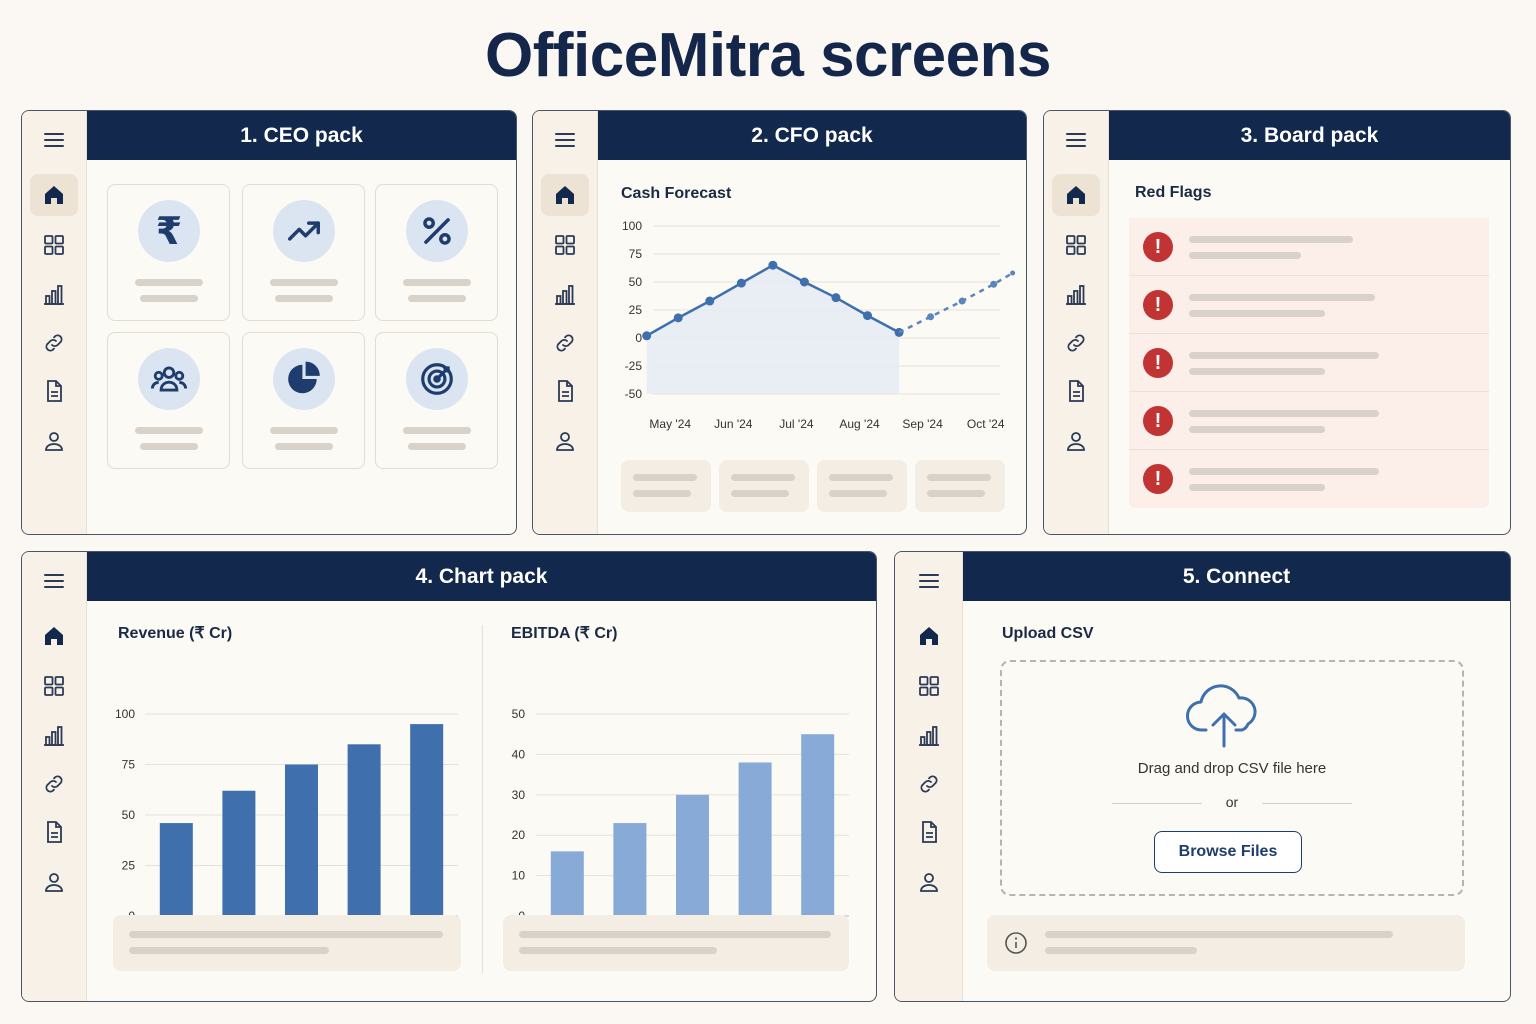  Describe the element at coordinates (1232, 802) in the screenshot. I see `or-separator: or` at that location.